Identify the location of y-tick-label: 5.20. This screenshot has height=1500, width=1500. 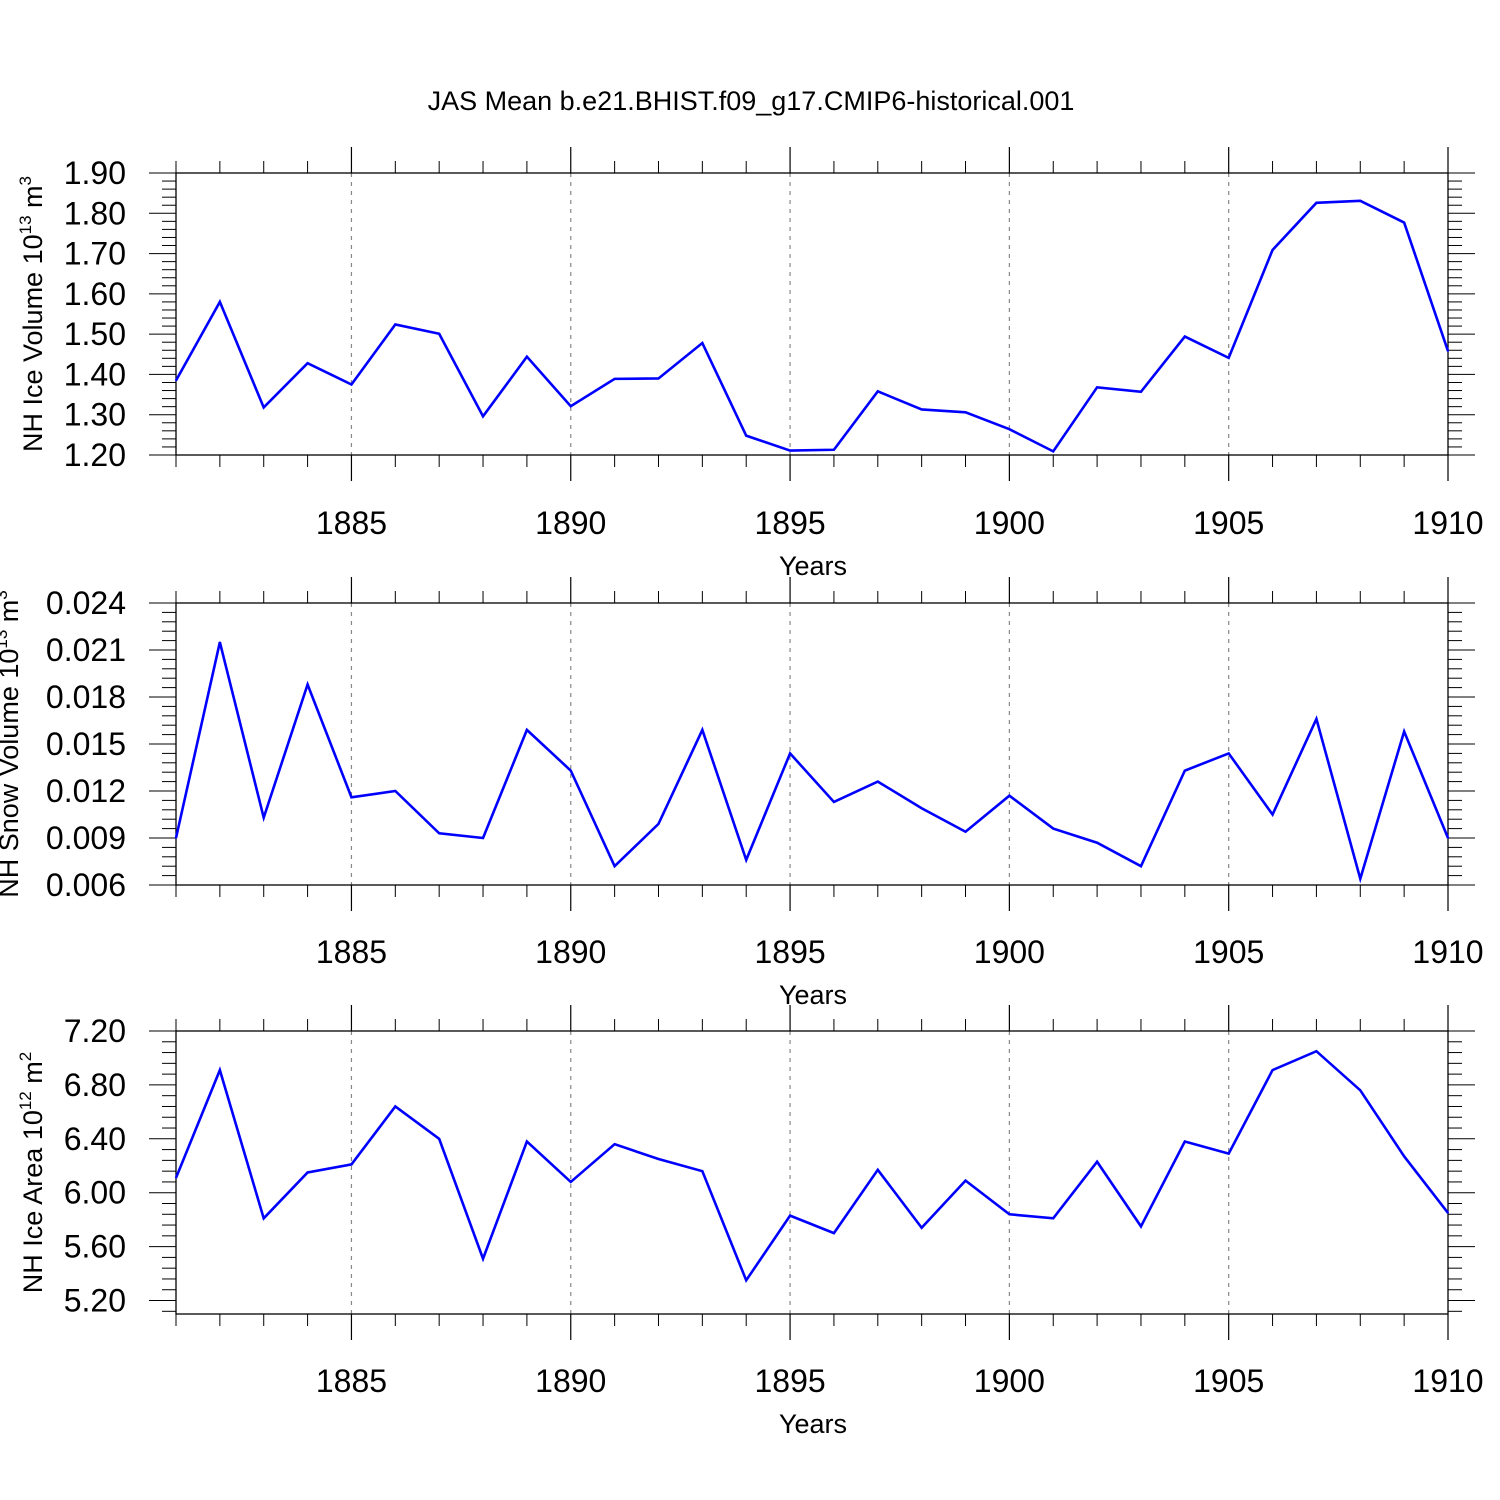
(95, 1301).